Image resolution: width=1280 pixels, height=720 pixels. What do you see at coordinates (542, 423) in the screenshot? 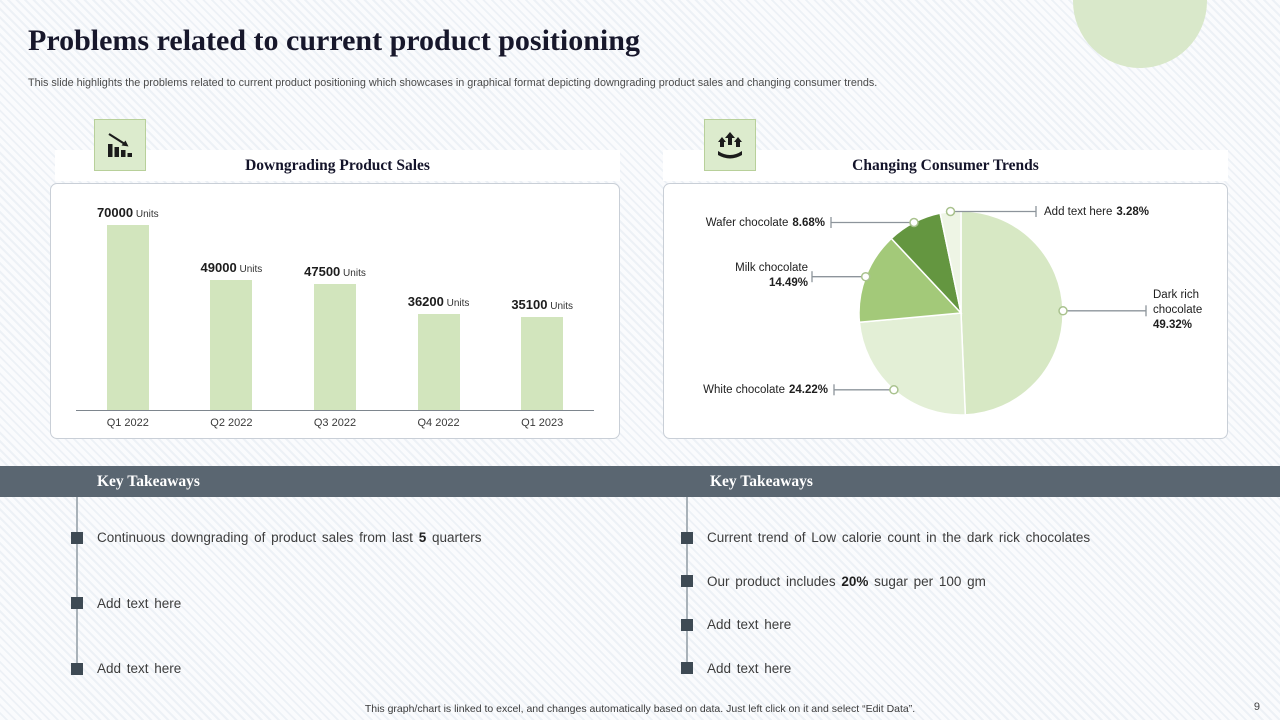
I see `bar-category-label: Q1 2023` at bounding box center [542, 423].